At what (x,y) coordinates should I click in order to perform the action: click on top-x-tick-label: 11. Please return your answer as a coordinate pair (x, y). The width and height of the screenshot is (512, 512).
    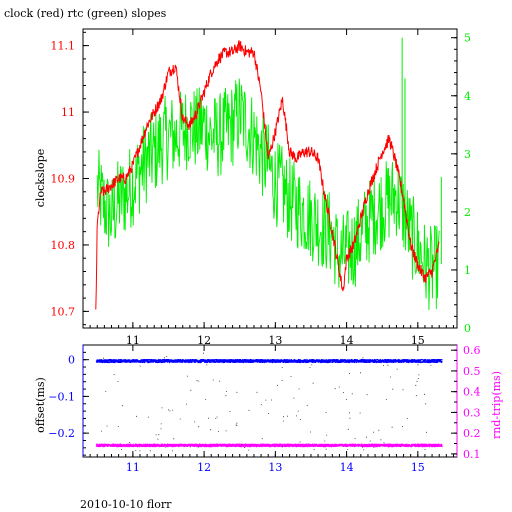
    Looking at the image, I should click on (133, 340).